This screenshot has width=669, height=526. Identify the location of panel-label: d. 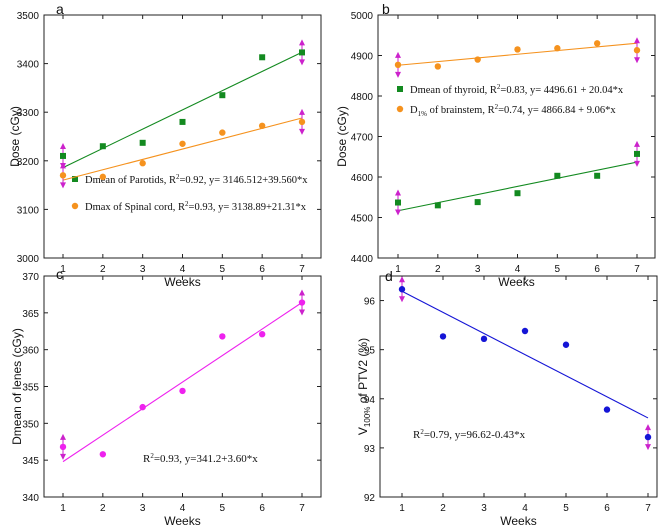
(389, 276).